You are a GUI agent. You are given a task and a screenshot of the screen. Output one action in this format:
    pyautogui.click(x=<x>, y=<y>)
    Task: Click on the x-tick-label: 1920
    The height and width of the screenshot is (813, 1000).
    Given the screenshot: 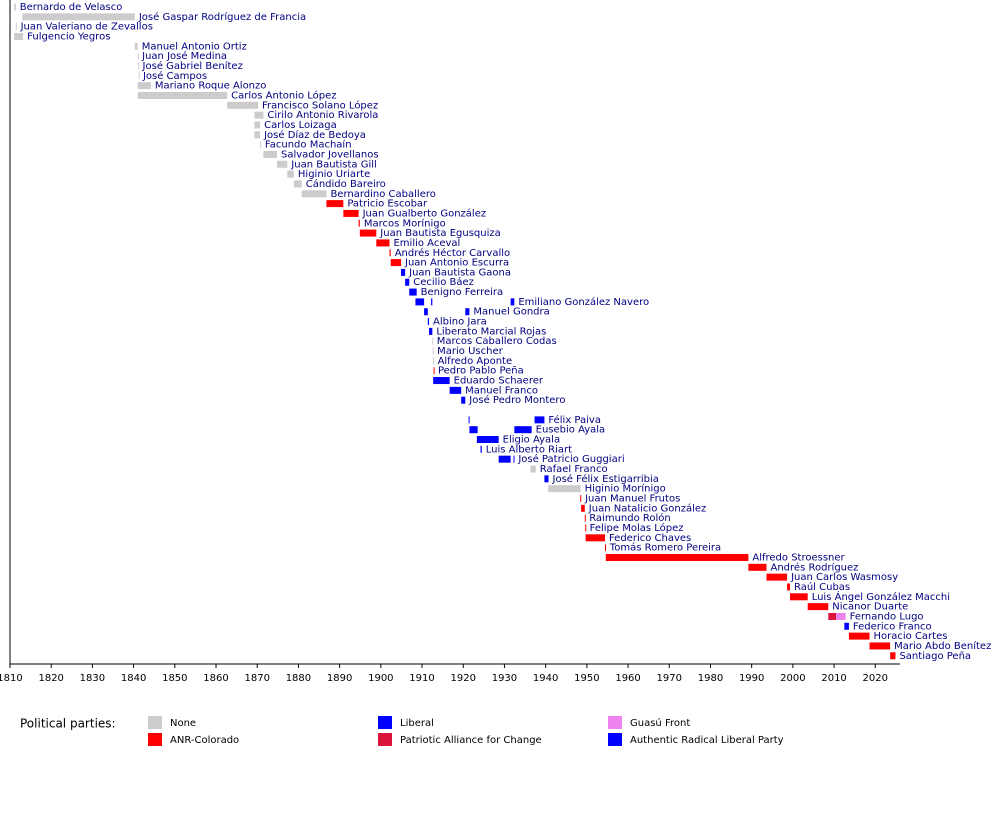 What is the action you would take?
    pyautogui.click(x=463, y=678)
    